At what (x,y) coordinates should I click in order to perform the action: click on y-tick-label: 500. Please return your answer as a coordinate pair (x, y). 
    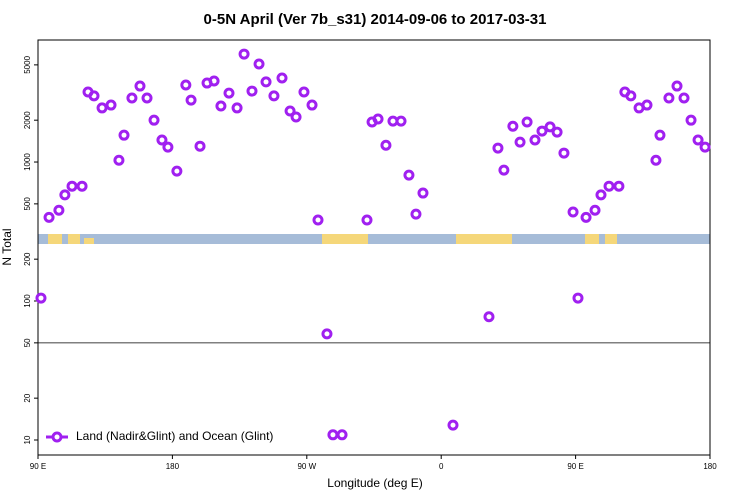
    Looking at the image, I should click on (27, 204).